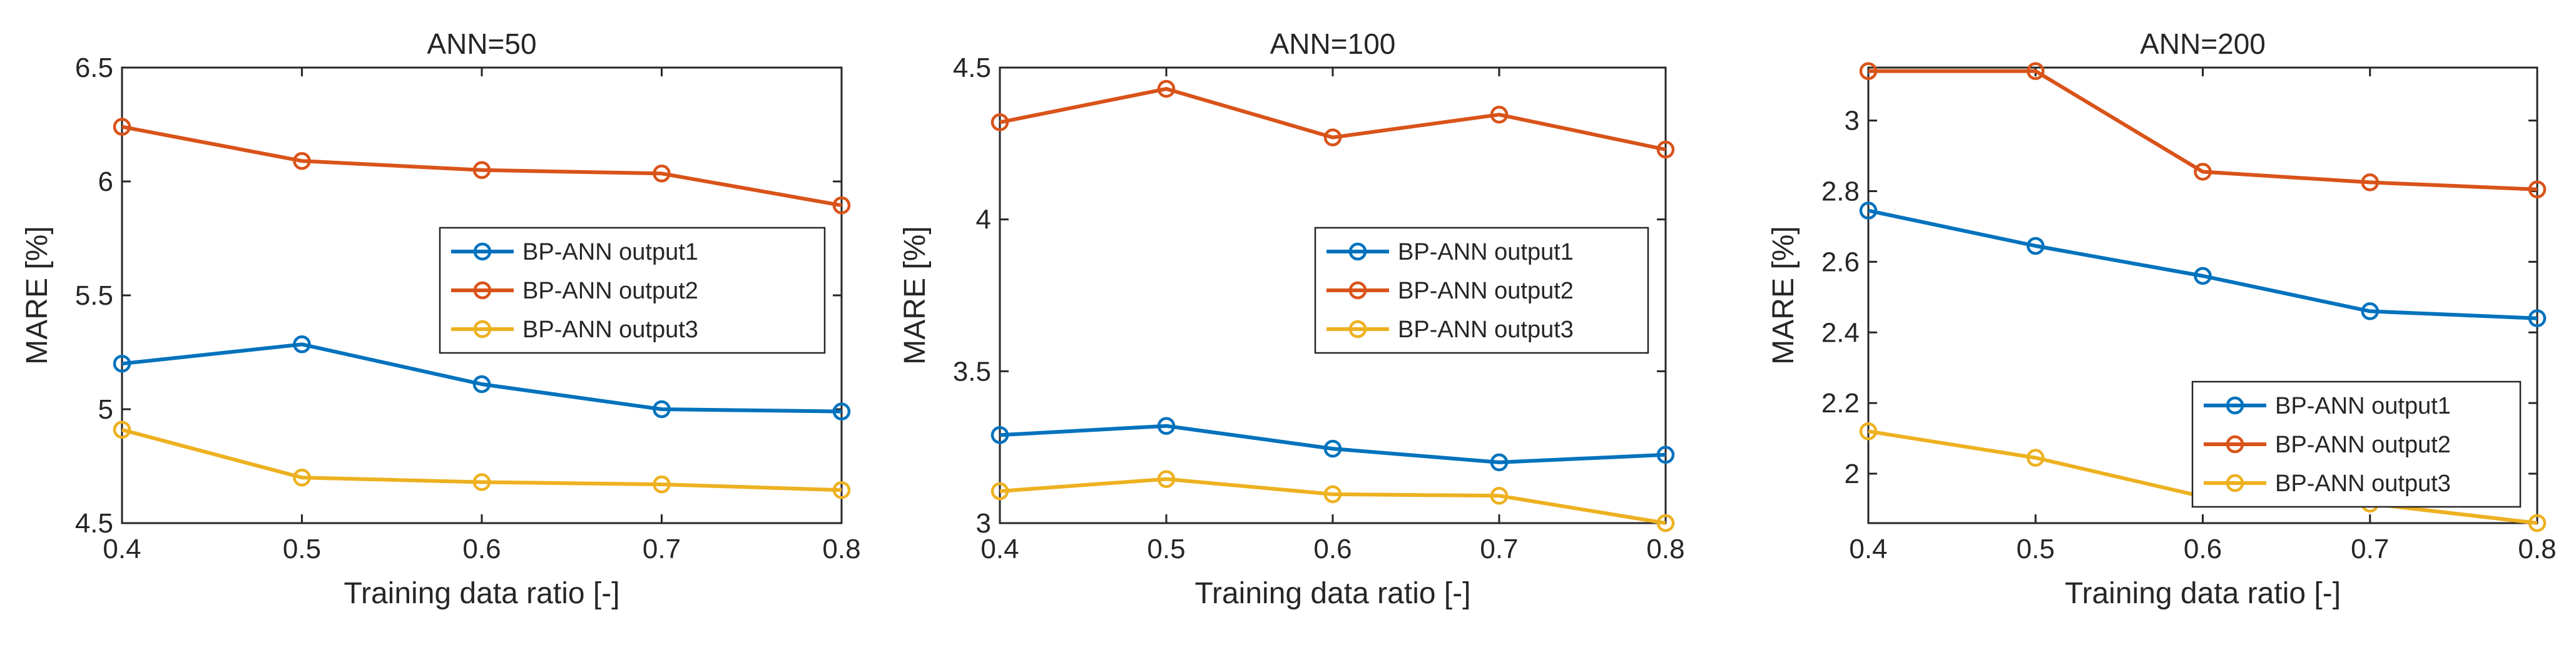  Describe the element at coordinates (105, 182) in the screenshot. I see `y-tick-label: 6` at that location.